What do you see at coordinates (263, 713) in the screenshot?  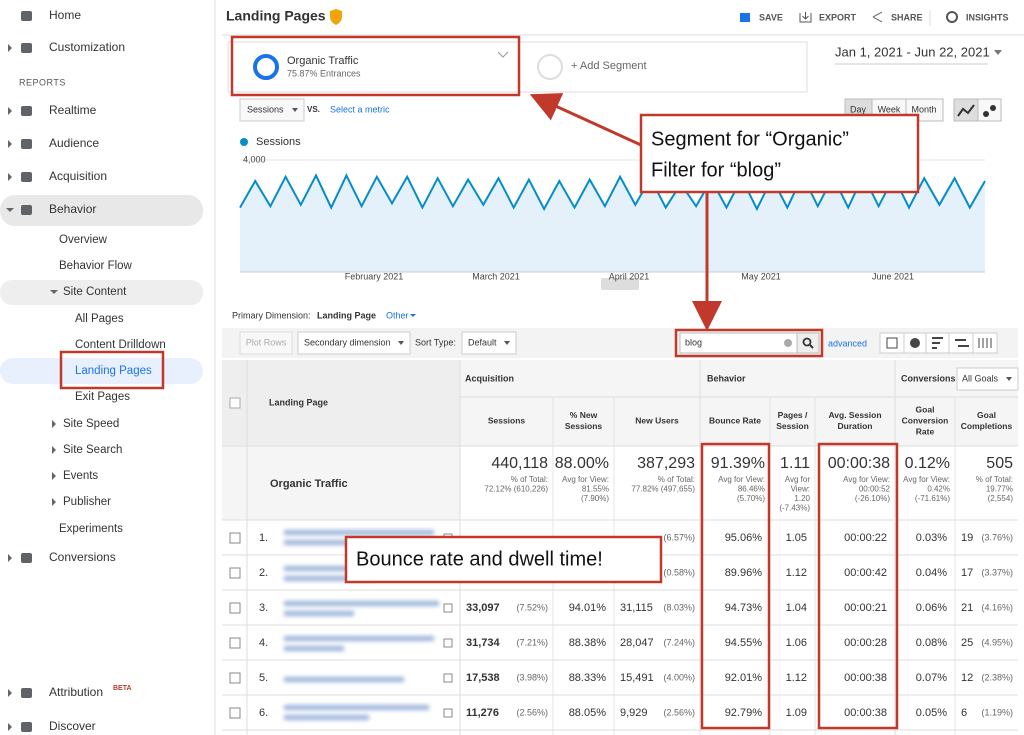 I see `row-index: 6.` at bounding box center [263, 713].